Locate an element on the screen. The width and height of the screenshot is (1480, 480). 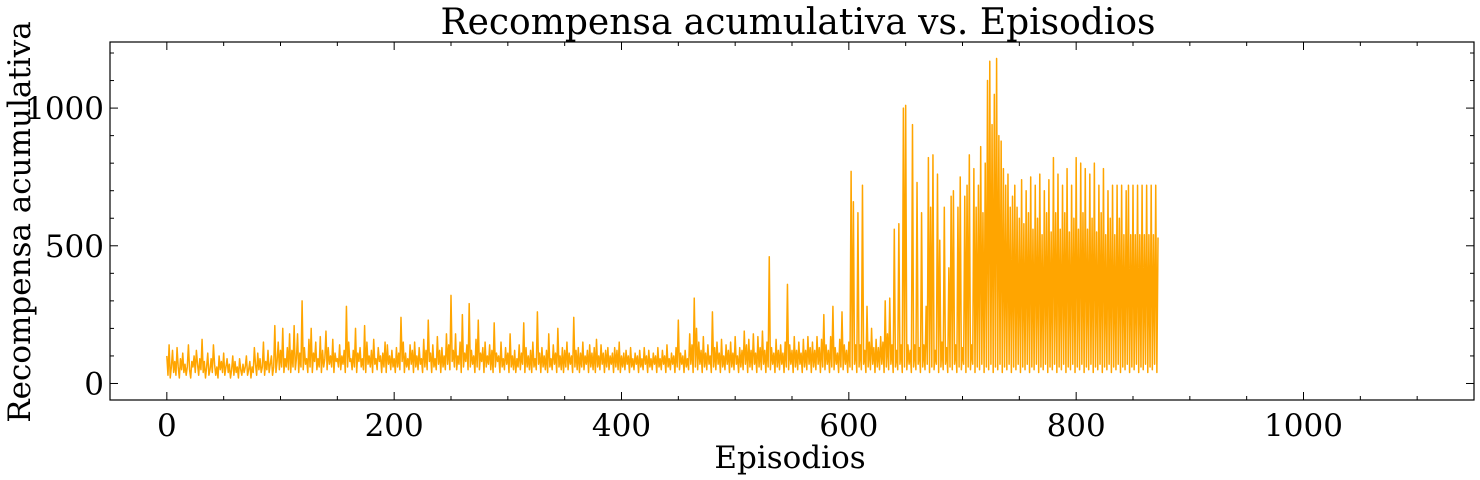
chart-title: Recompensa acumulativa vs. Episodios is located at coordinates (797, 22).